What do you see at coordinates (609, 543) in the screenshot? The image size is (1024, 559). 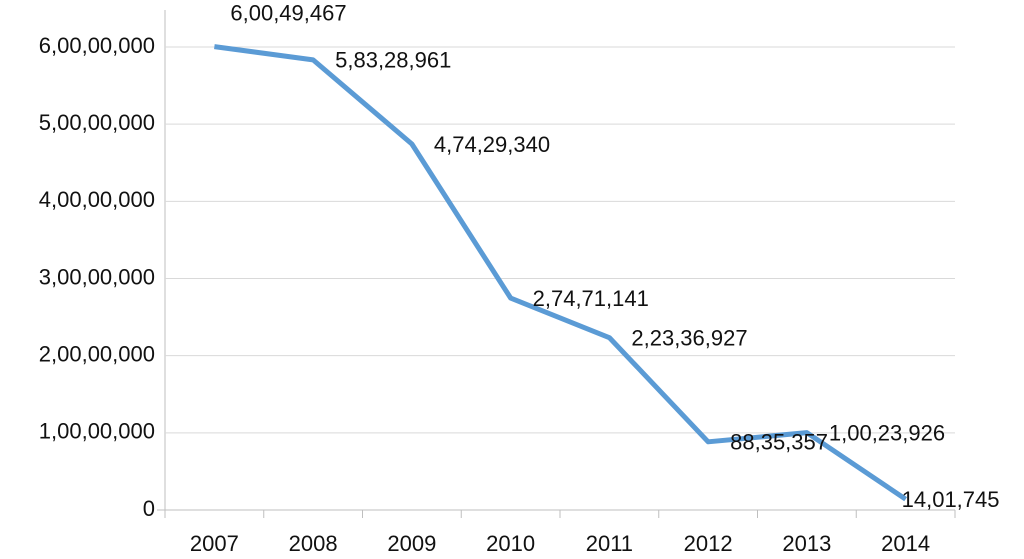 I see `x-tick-label: 2011` at bounding box center [609, 543].